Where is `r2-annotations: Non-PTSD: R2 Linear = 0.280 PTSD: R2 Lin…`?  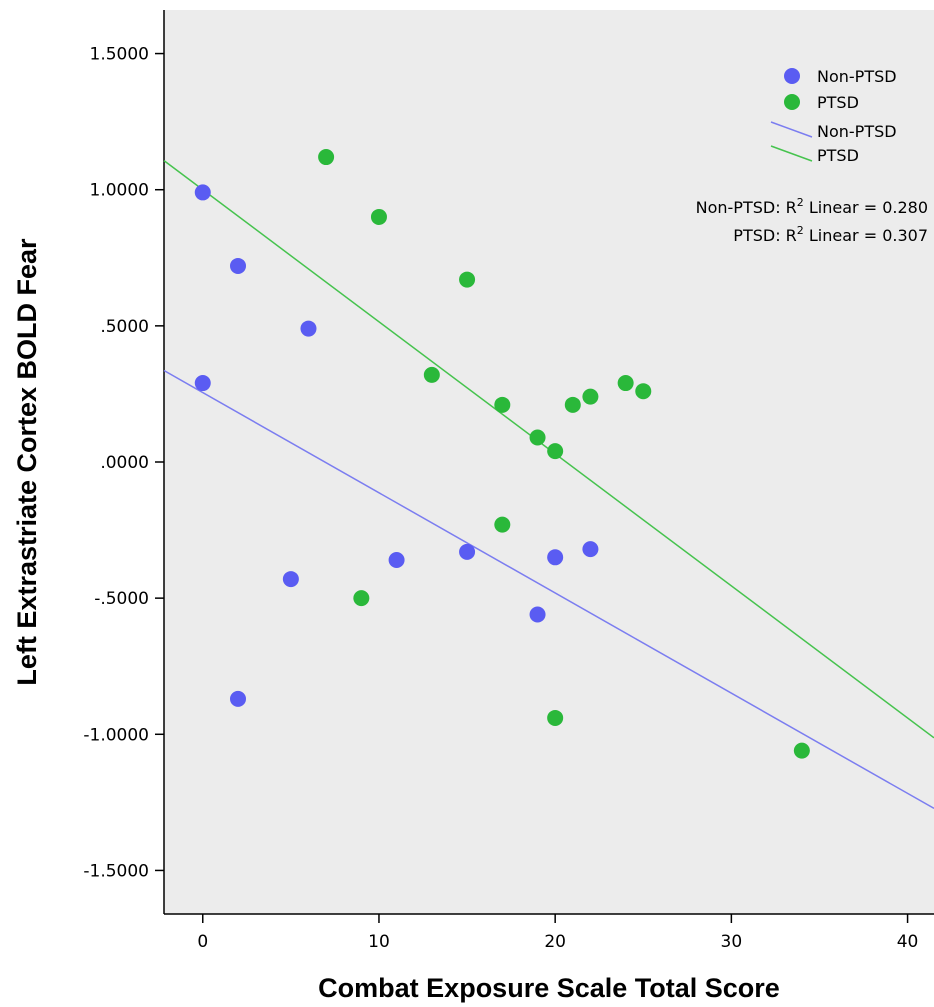
r2-annotations: Non-PTSD: R2 Linear = 0.280 PTSD: R2 Lin… is located at coordinates (812, 220).